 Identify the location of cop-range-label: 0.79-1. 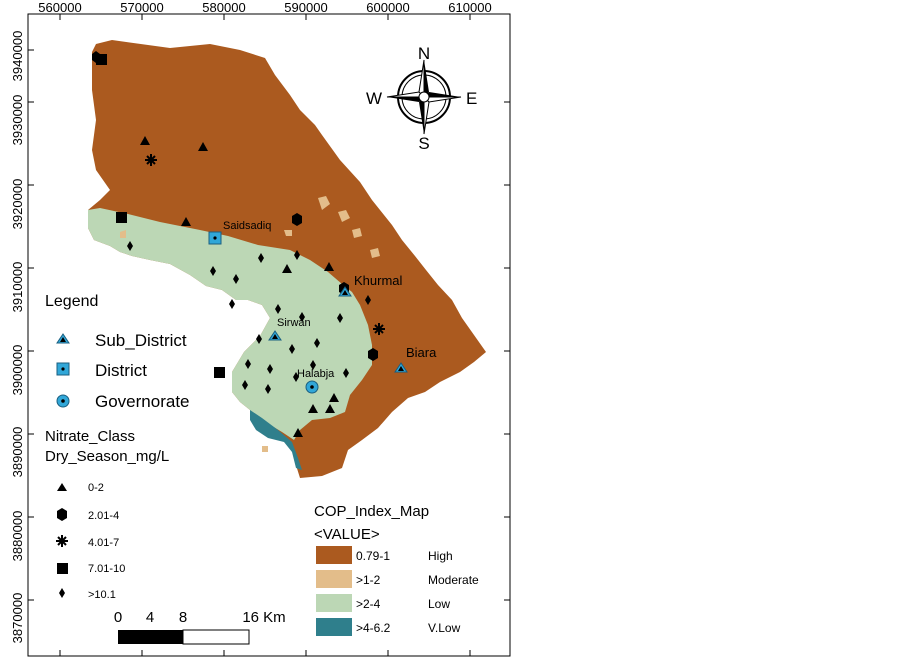
(373, 556).